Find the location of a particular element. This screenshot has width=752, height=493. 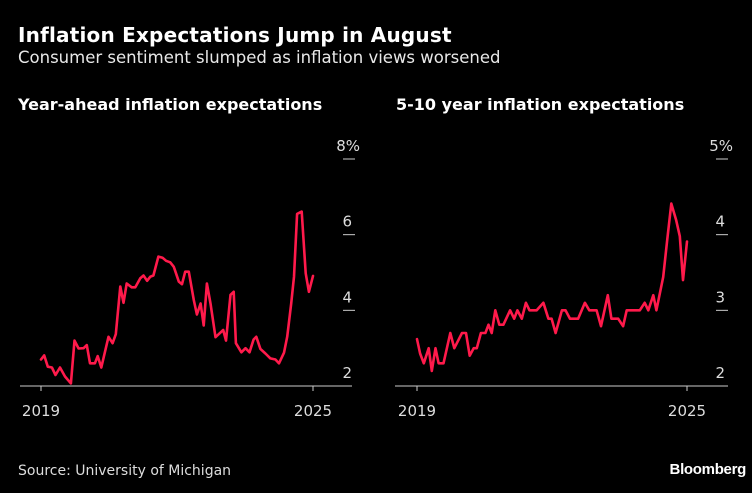

source-note: Source: University of Michigan is located at coordinates (125, 471).